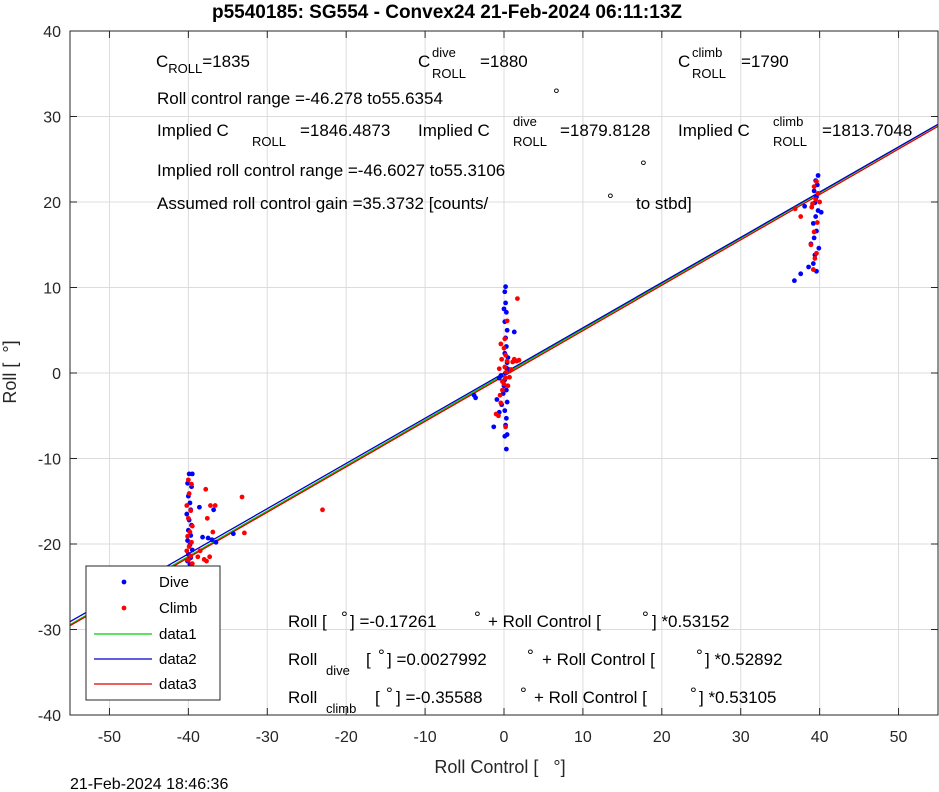 The height and width of the screenshot is (792, 939). I want to click on degree-symbol-3: °, so click(610, 199).